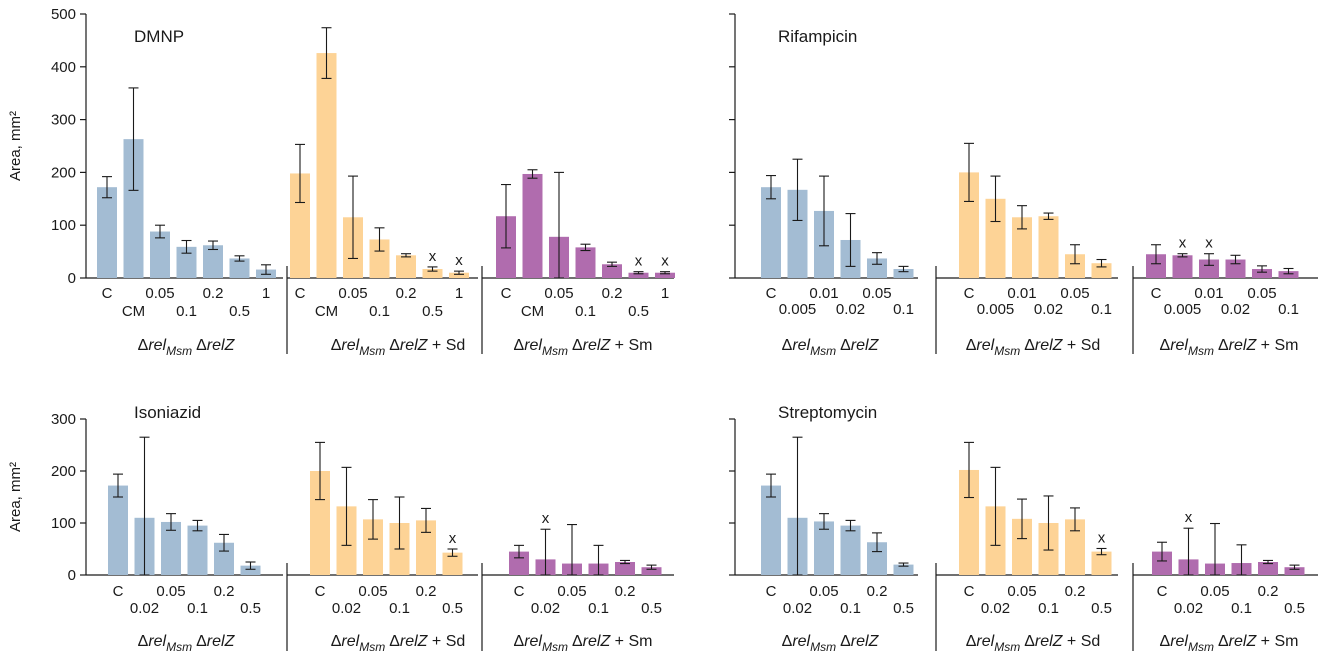 The width and height of the screenshot is (1332, 656). Describe the element at coordinates (184, 526) in the screenshot. I see `bar-group-1: C 0.020.050.1 0.2 0.5` at that location.